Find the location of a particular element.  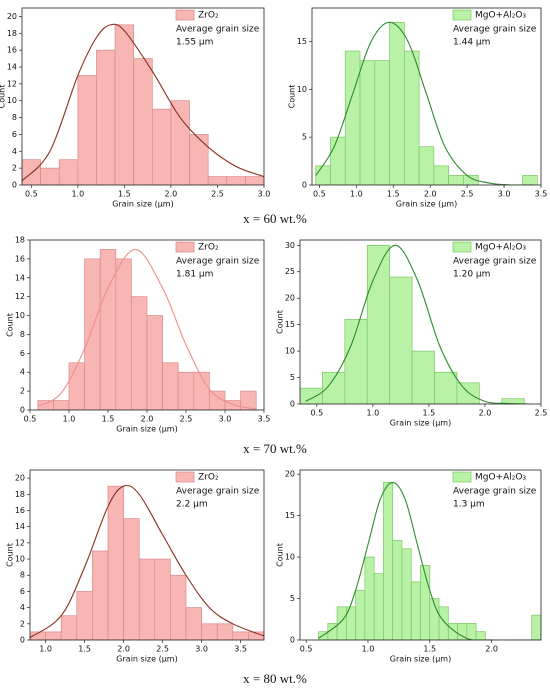

y-tick-label: 15 is located at coordinates (290, 324).